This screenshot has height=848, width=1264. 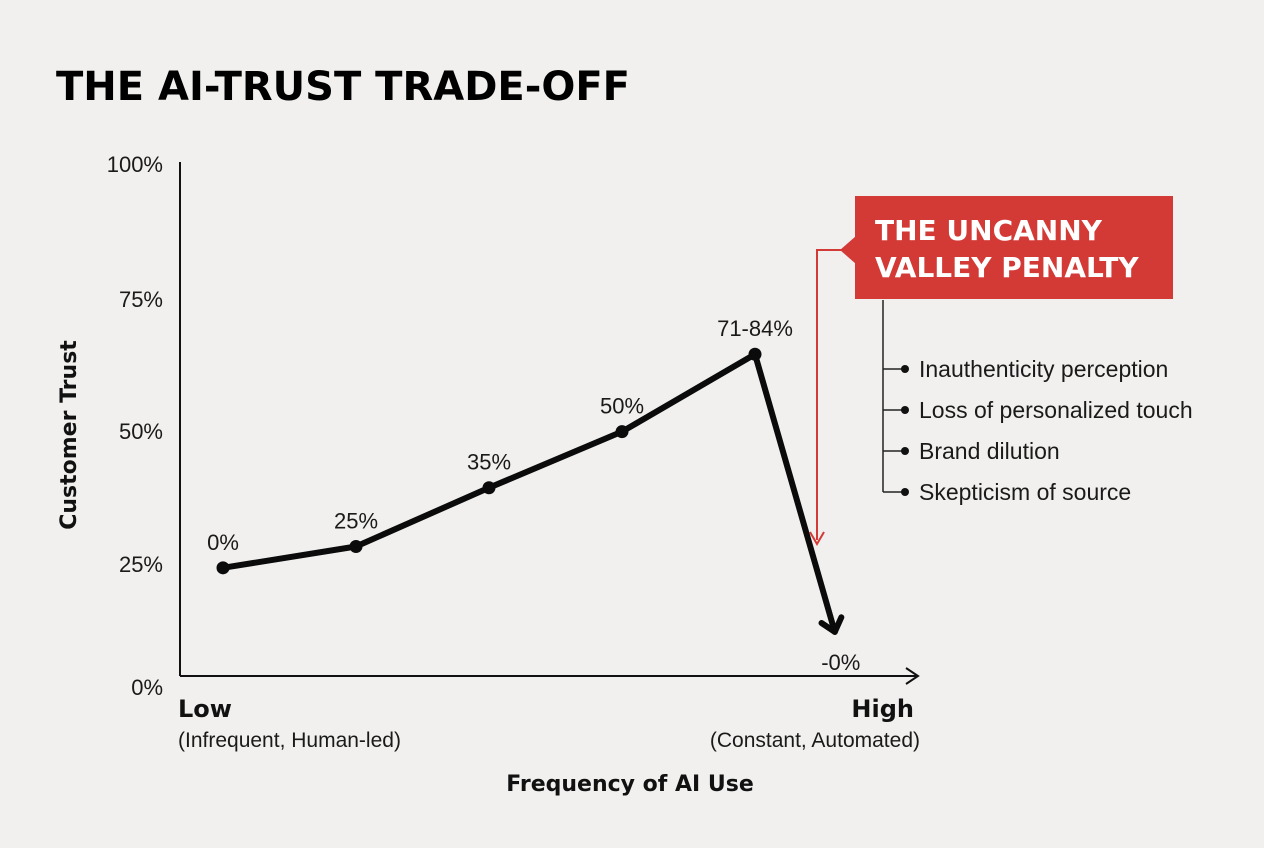 What do you see at coordinates (141, 299) in the screenshot?
I see `y-tick-label: 75%` at bounding box center [141, 299].